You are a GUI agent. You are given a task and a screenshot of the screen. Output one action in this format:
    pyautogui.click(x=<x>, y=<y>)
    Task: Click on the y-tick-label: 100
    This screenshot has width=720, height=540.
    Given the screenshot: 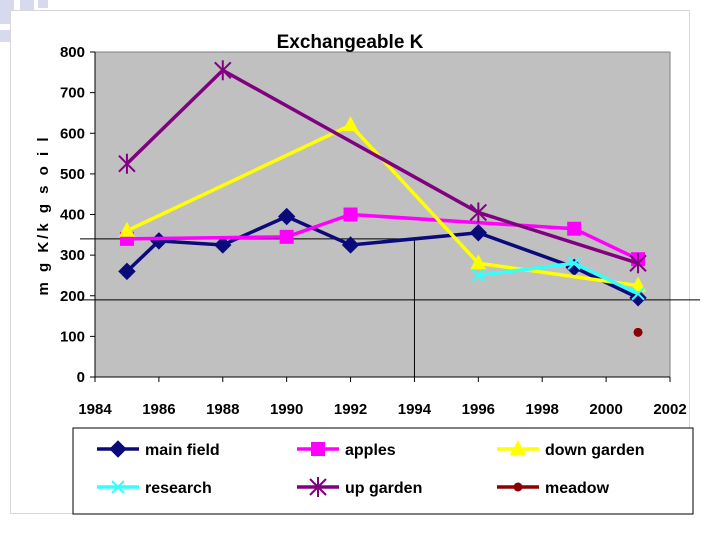 What is the action you would take?
    pyautogui.click(x=72, y=336)
    